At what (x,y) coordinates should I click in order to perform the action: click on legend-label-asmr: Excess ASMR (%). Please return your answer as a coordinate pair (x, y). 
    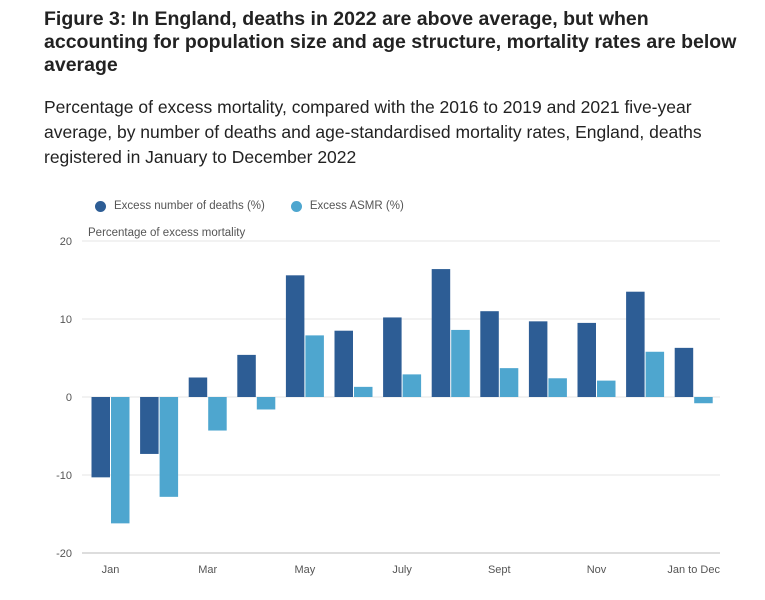
    Looking at the image, I should click on (356, 206).